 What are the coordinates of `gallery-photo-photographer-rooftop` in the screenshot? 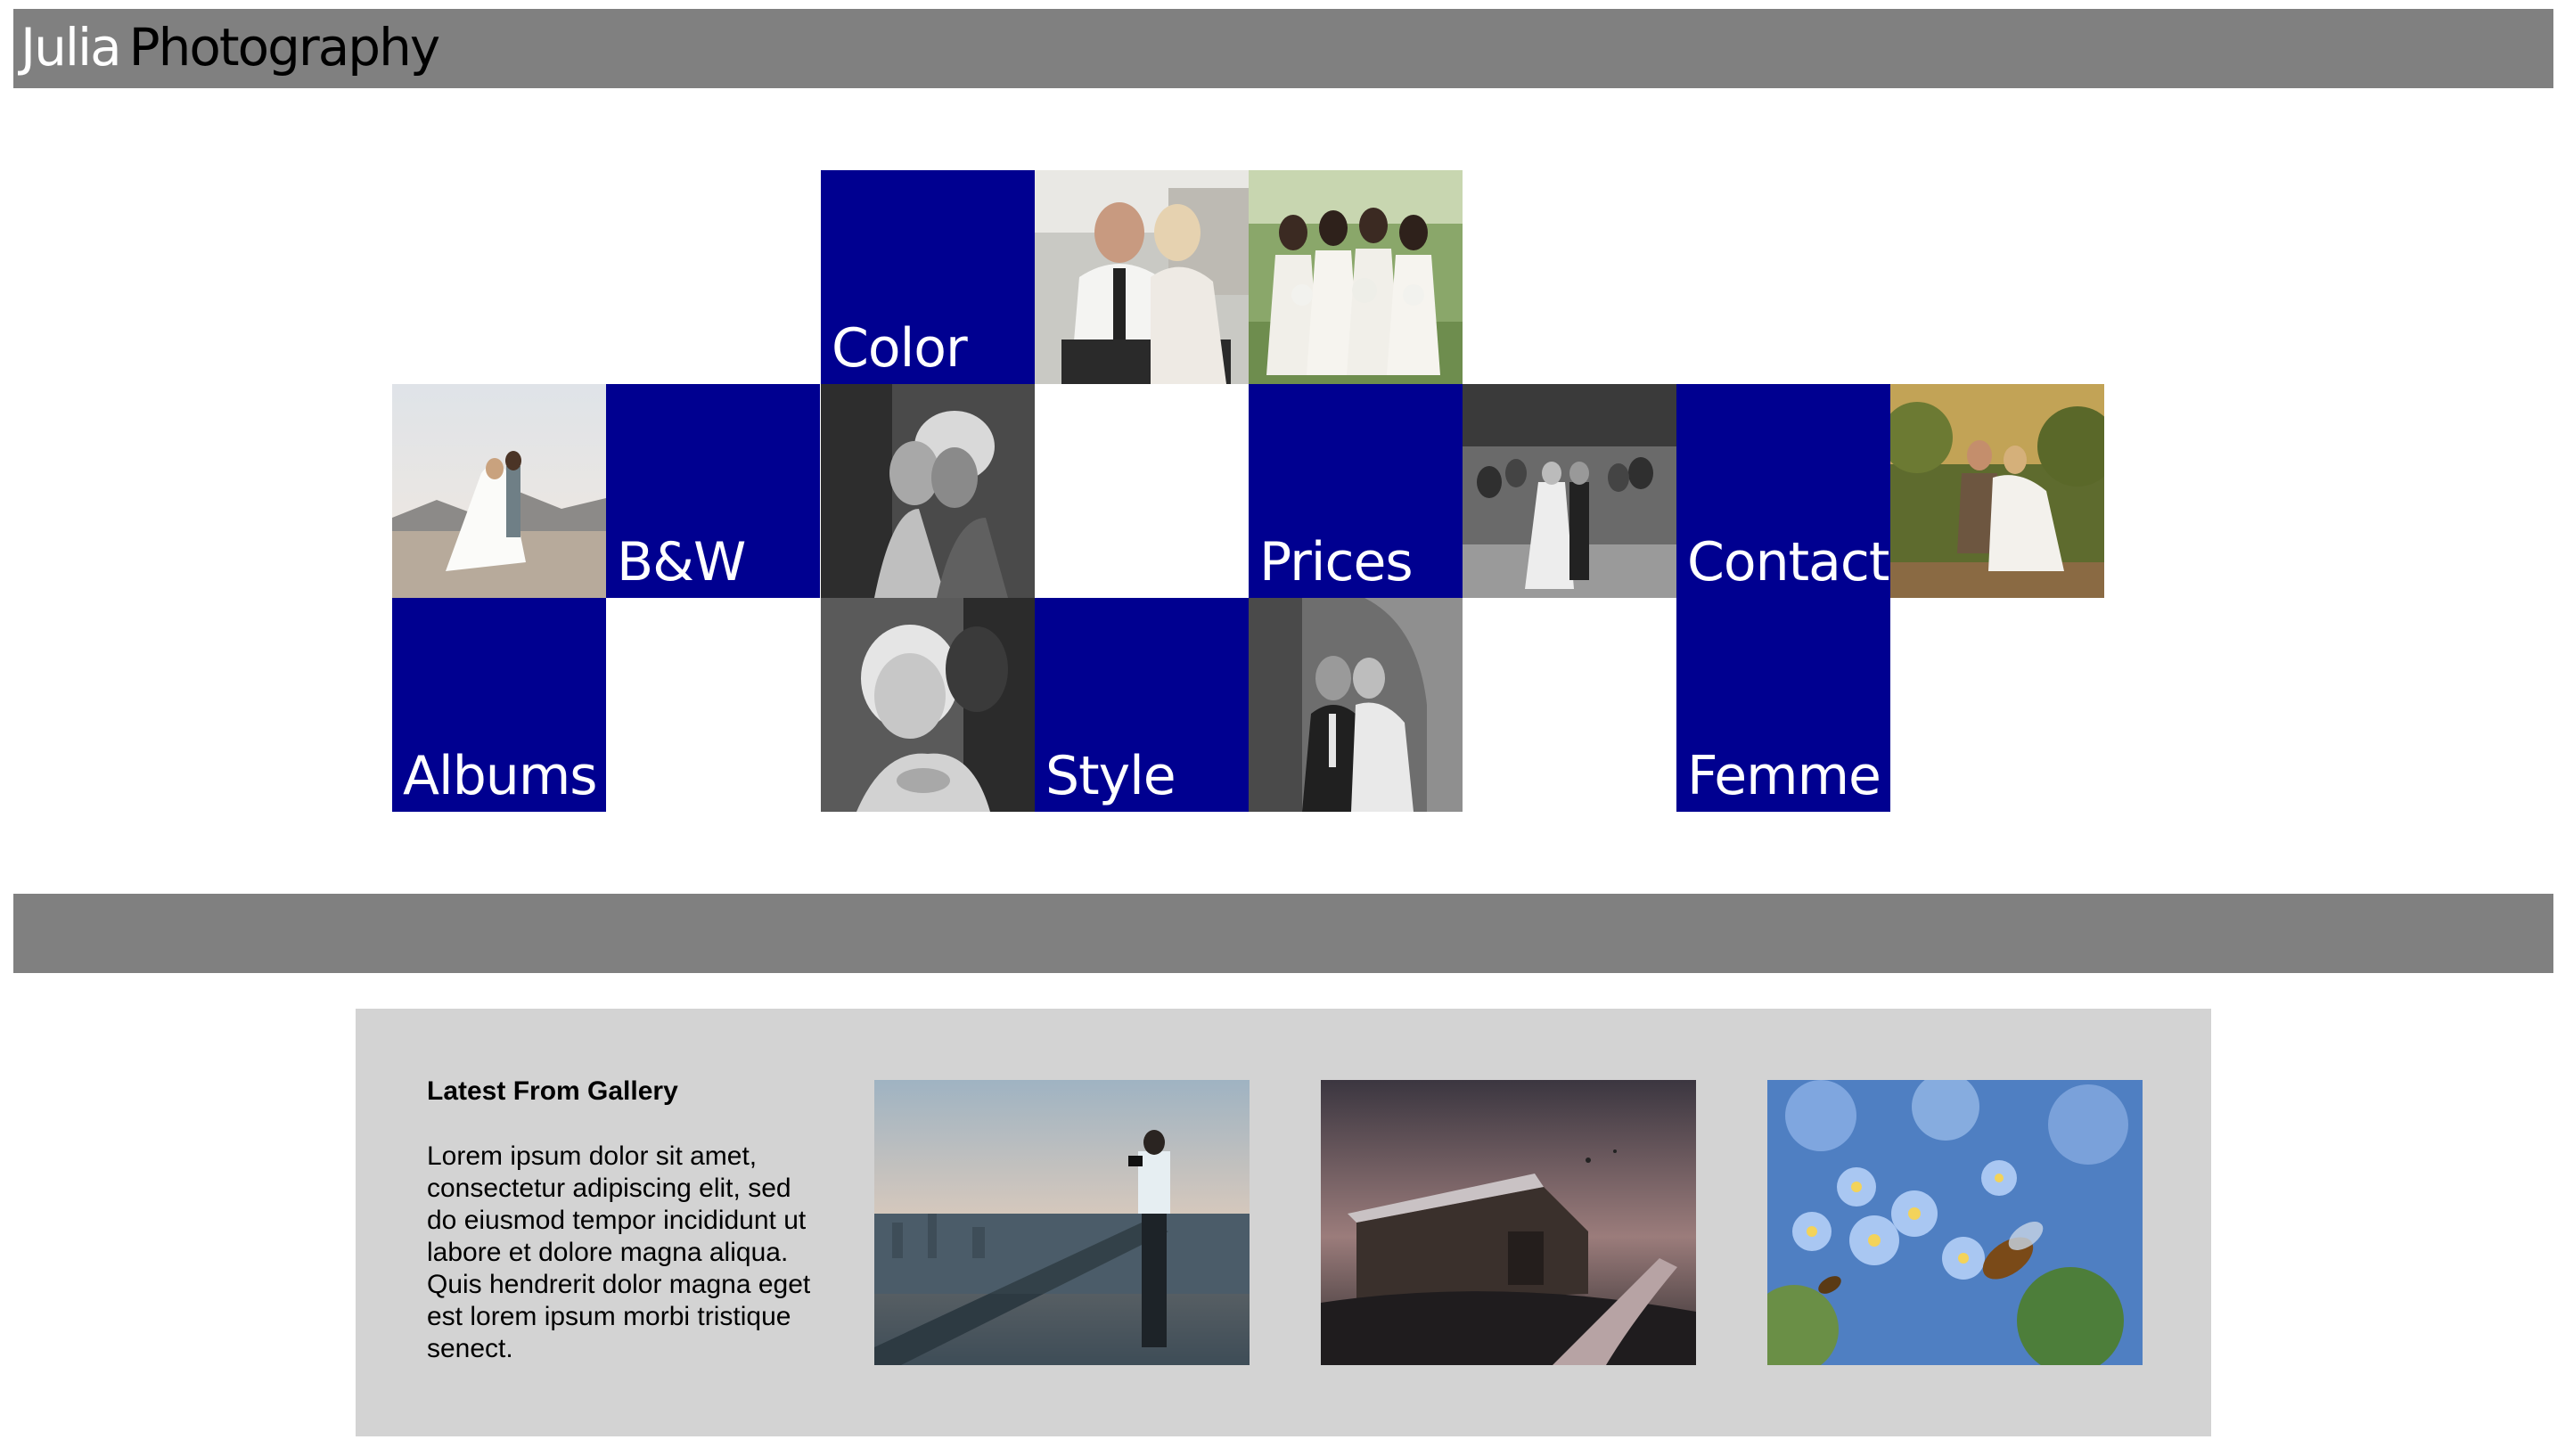 It's located at (1062, 1222).